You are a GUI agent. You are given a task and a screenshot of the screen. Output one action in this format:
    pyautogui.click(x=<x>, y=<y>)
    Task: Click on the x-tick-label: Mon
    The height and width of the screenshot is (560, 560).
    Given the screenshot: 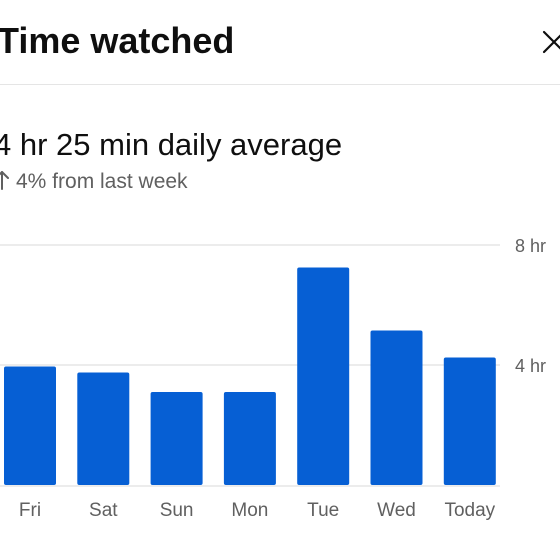 What is the action you would take?
    pyautogui.click(x=249, y=510)
    